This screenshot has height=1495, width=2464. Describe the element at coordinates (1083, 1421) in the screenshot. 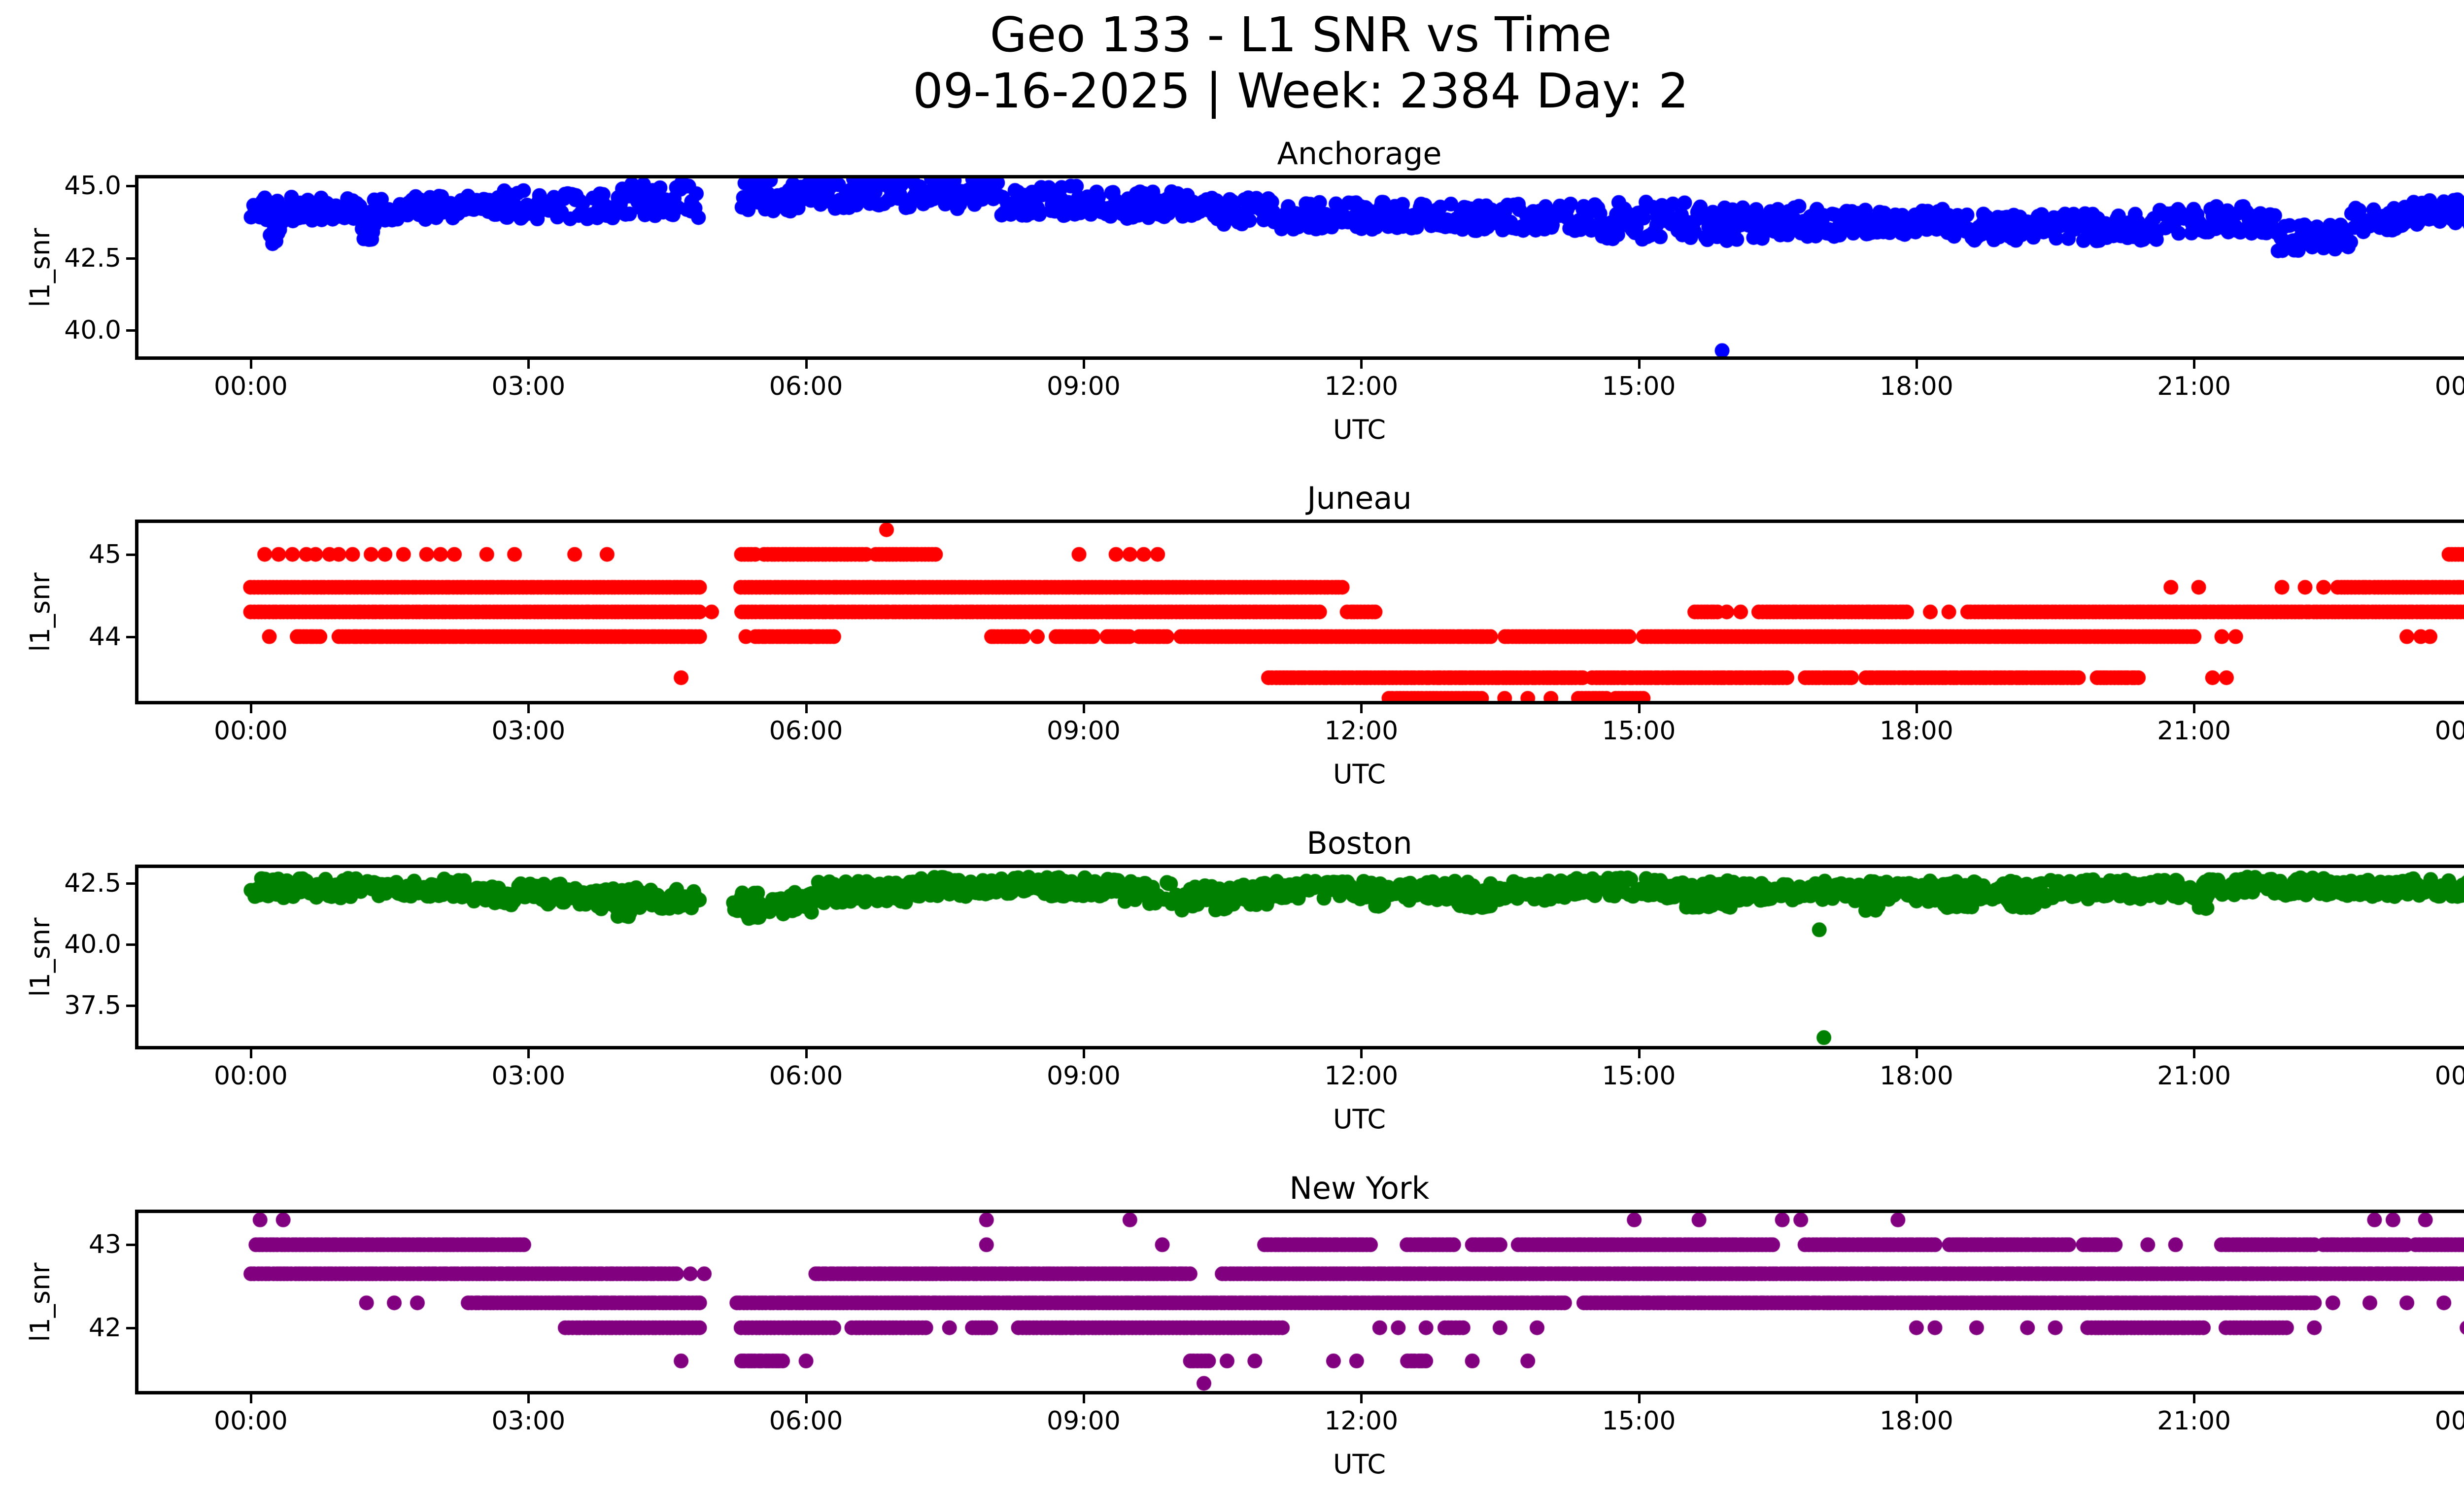

I see `new-york-xtick-label: 09:00` at that location.